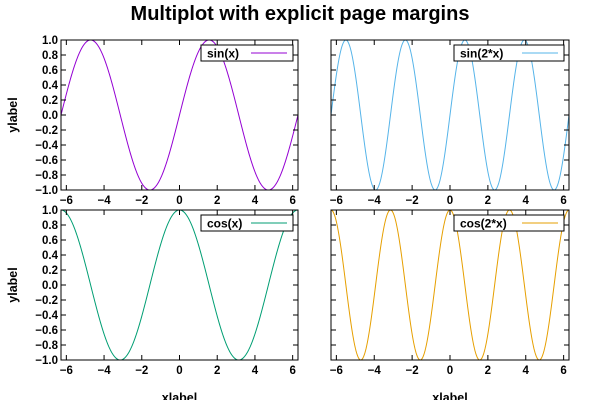 This screenshot has width=600, height=400. I want to click on legend: sin(2*x), so click(509, 53).